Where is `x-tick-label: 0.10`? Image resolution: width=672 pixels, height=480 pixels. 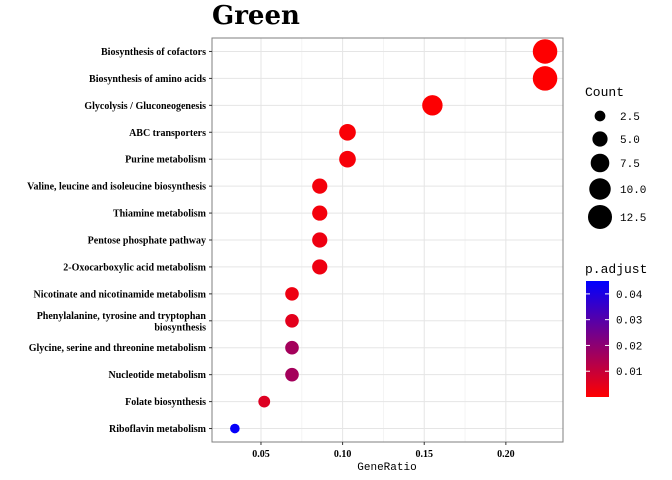 x-tick-label: 0.10 is located at coordinates (343, 454).